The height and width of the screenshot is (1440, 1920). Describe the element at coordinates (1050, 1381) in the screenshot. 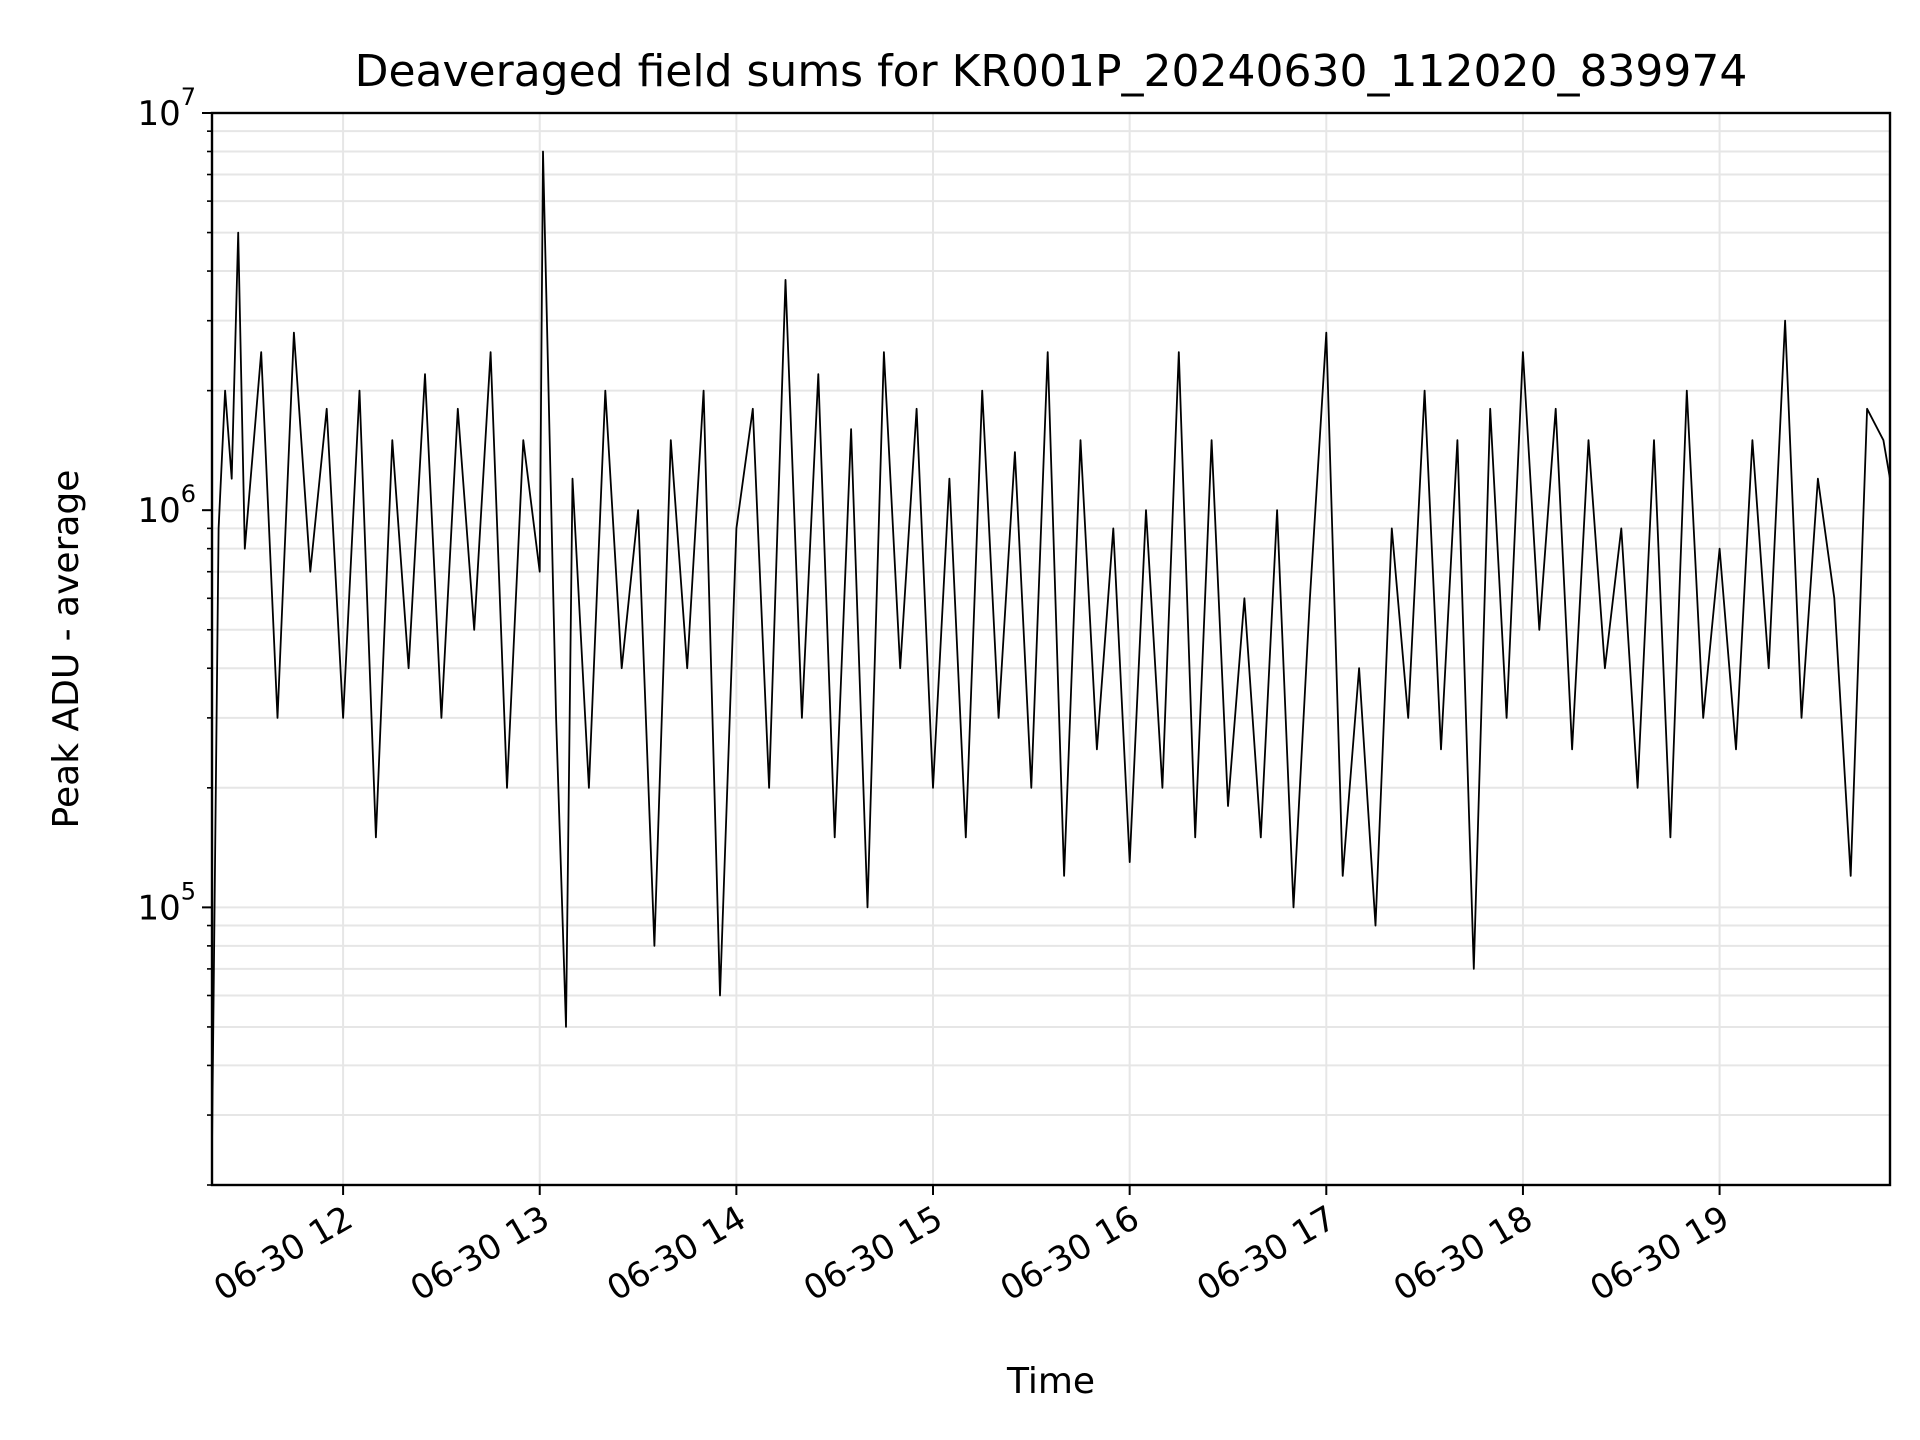

I see `x-axis-label: Time` at that location.